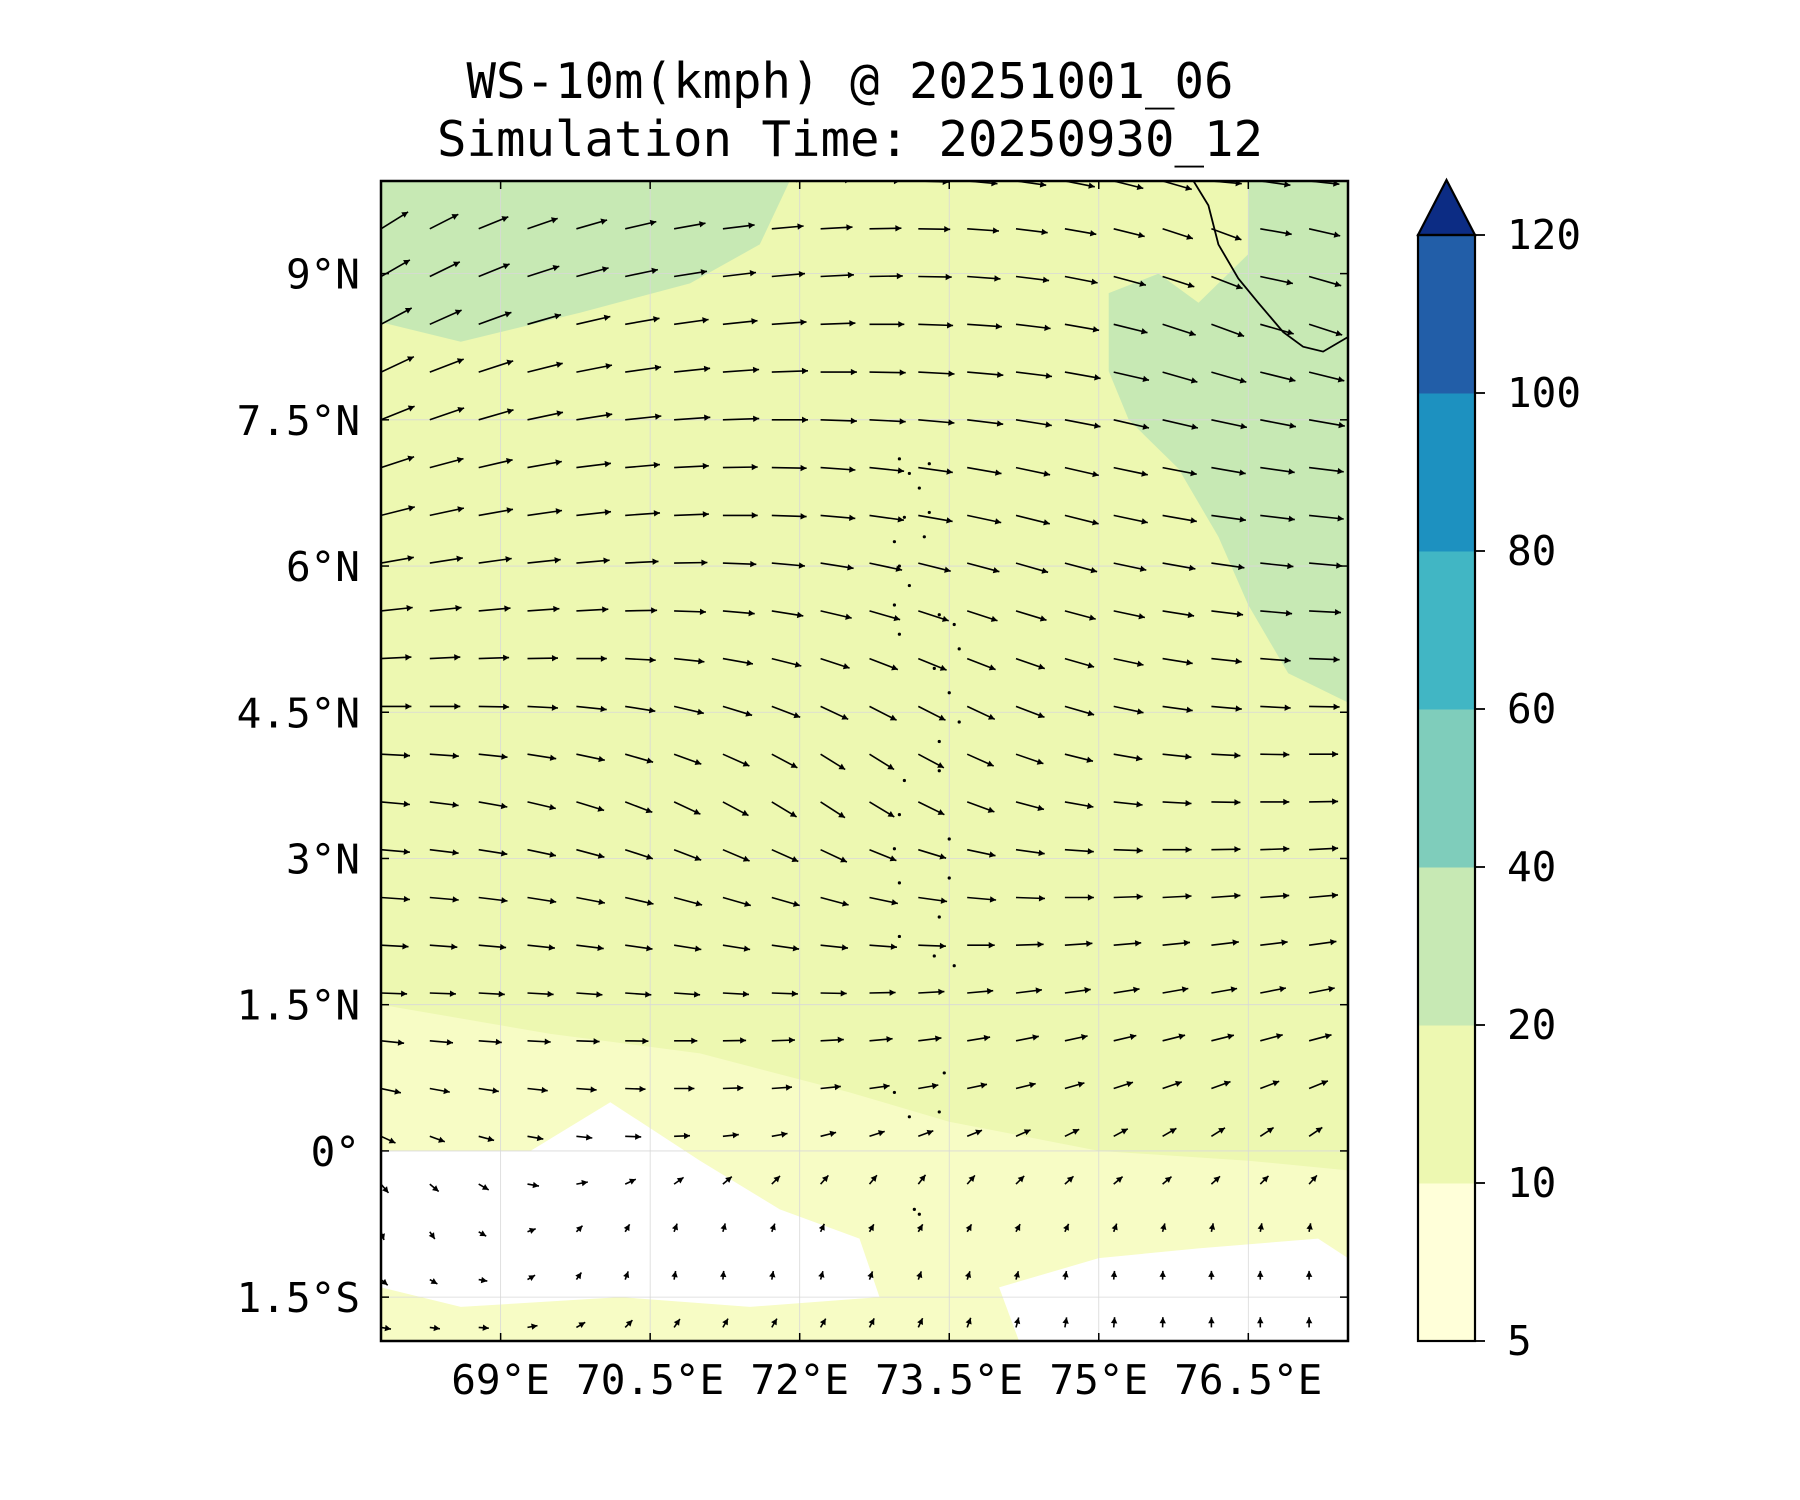 This screenshot has height=1500, width=1800. What do you see at coordinates (1446, 207) in the screenshot?
I see `colorbar-extend-arrow` at bounding box center [1446, 207].